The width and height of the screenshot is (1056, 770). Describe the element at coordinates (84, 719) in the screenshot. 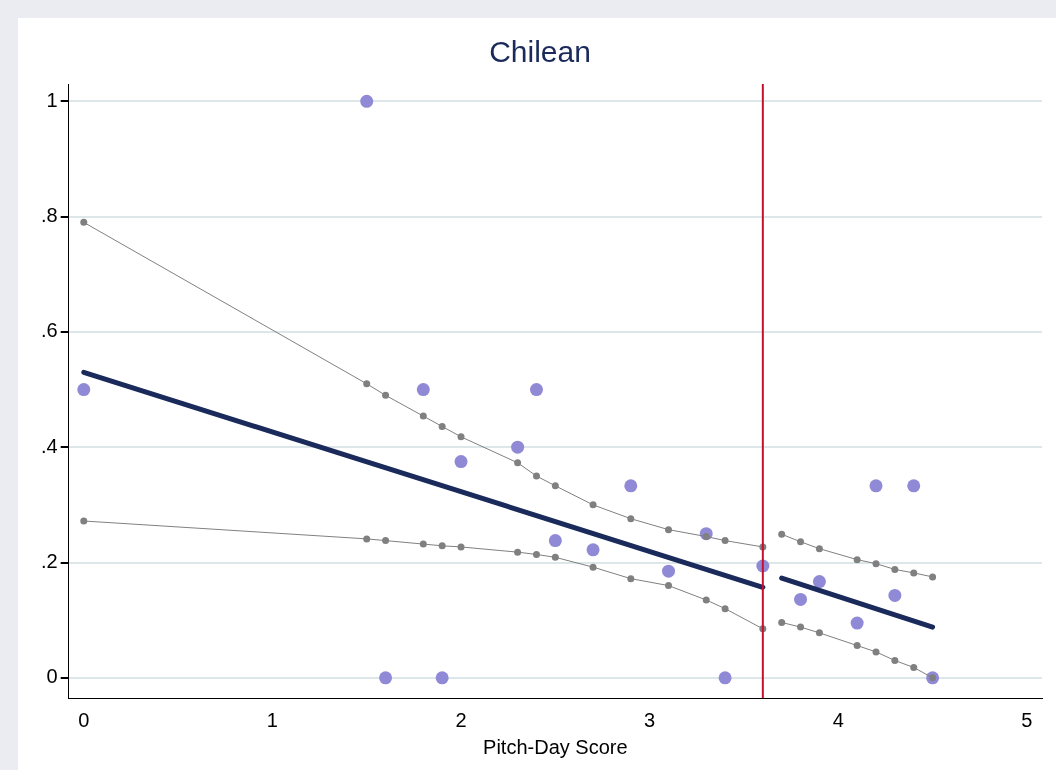

I see `x-tick-label: 0` at that location.